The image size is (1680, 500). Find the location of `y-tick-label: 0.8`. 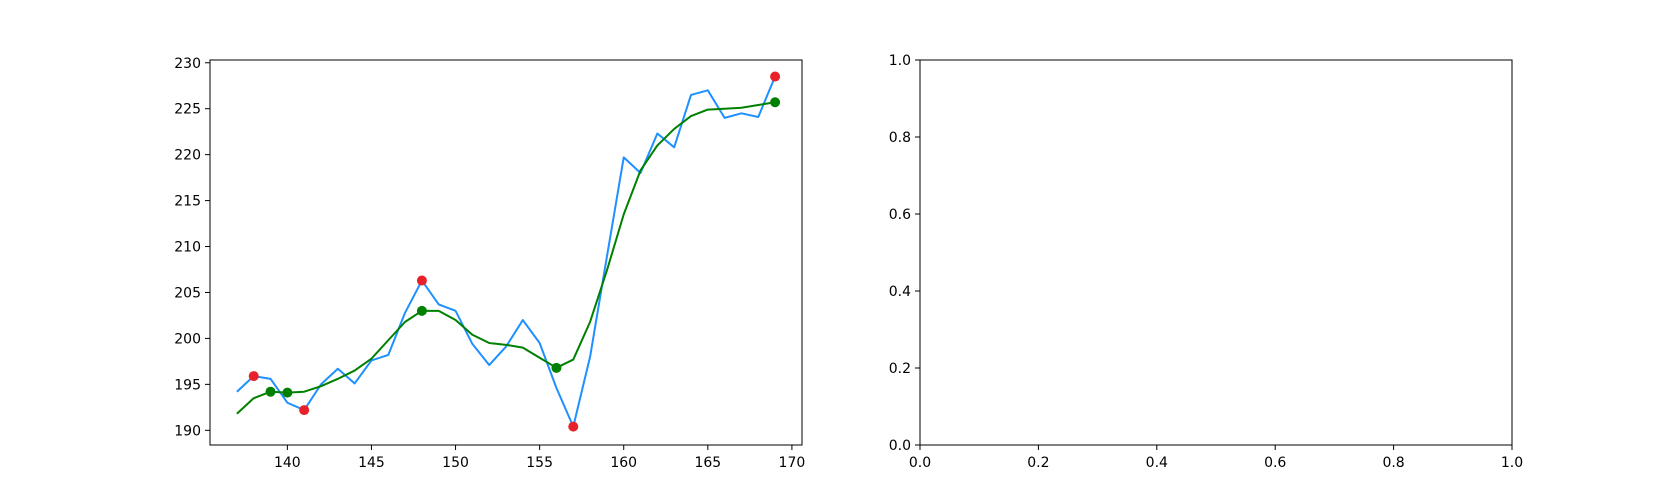

y-tick-label: 0.8 is located at coordinates (900, 138).